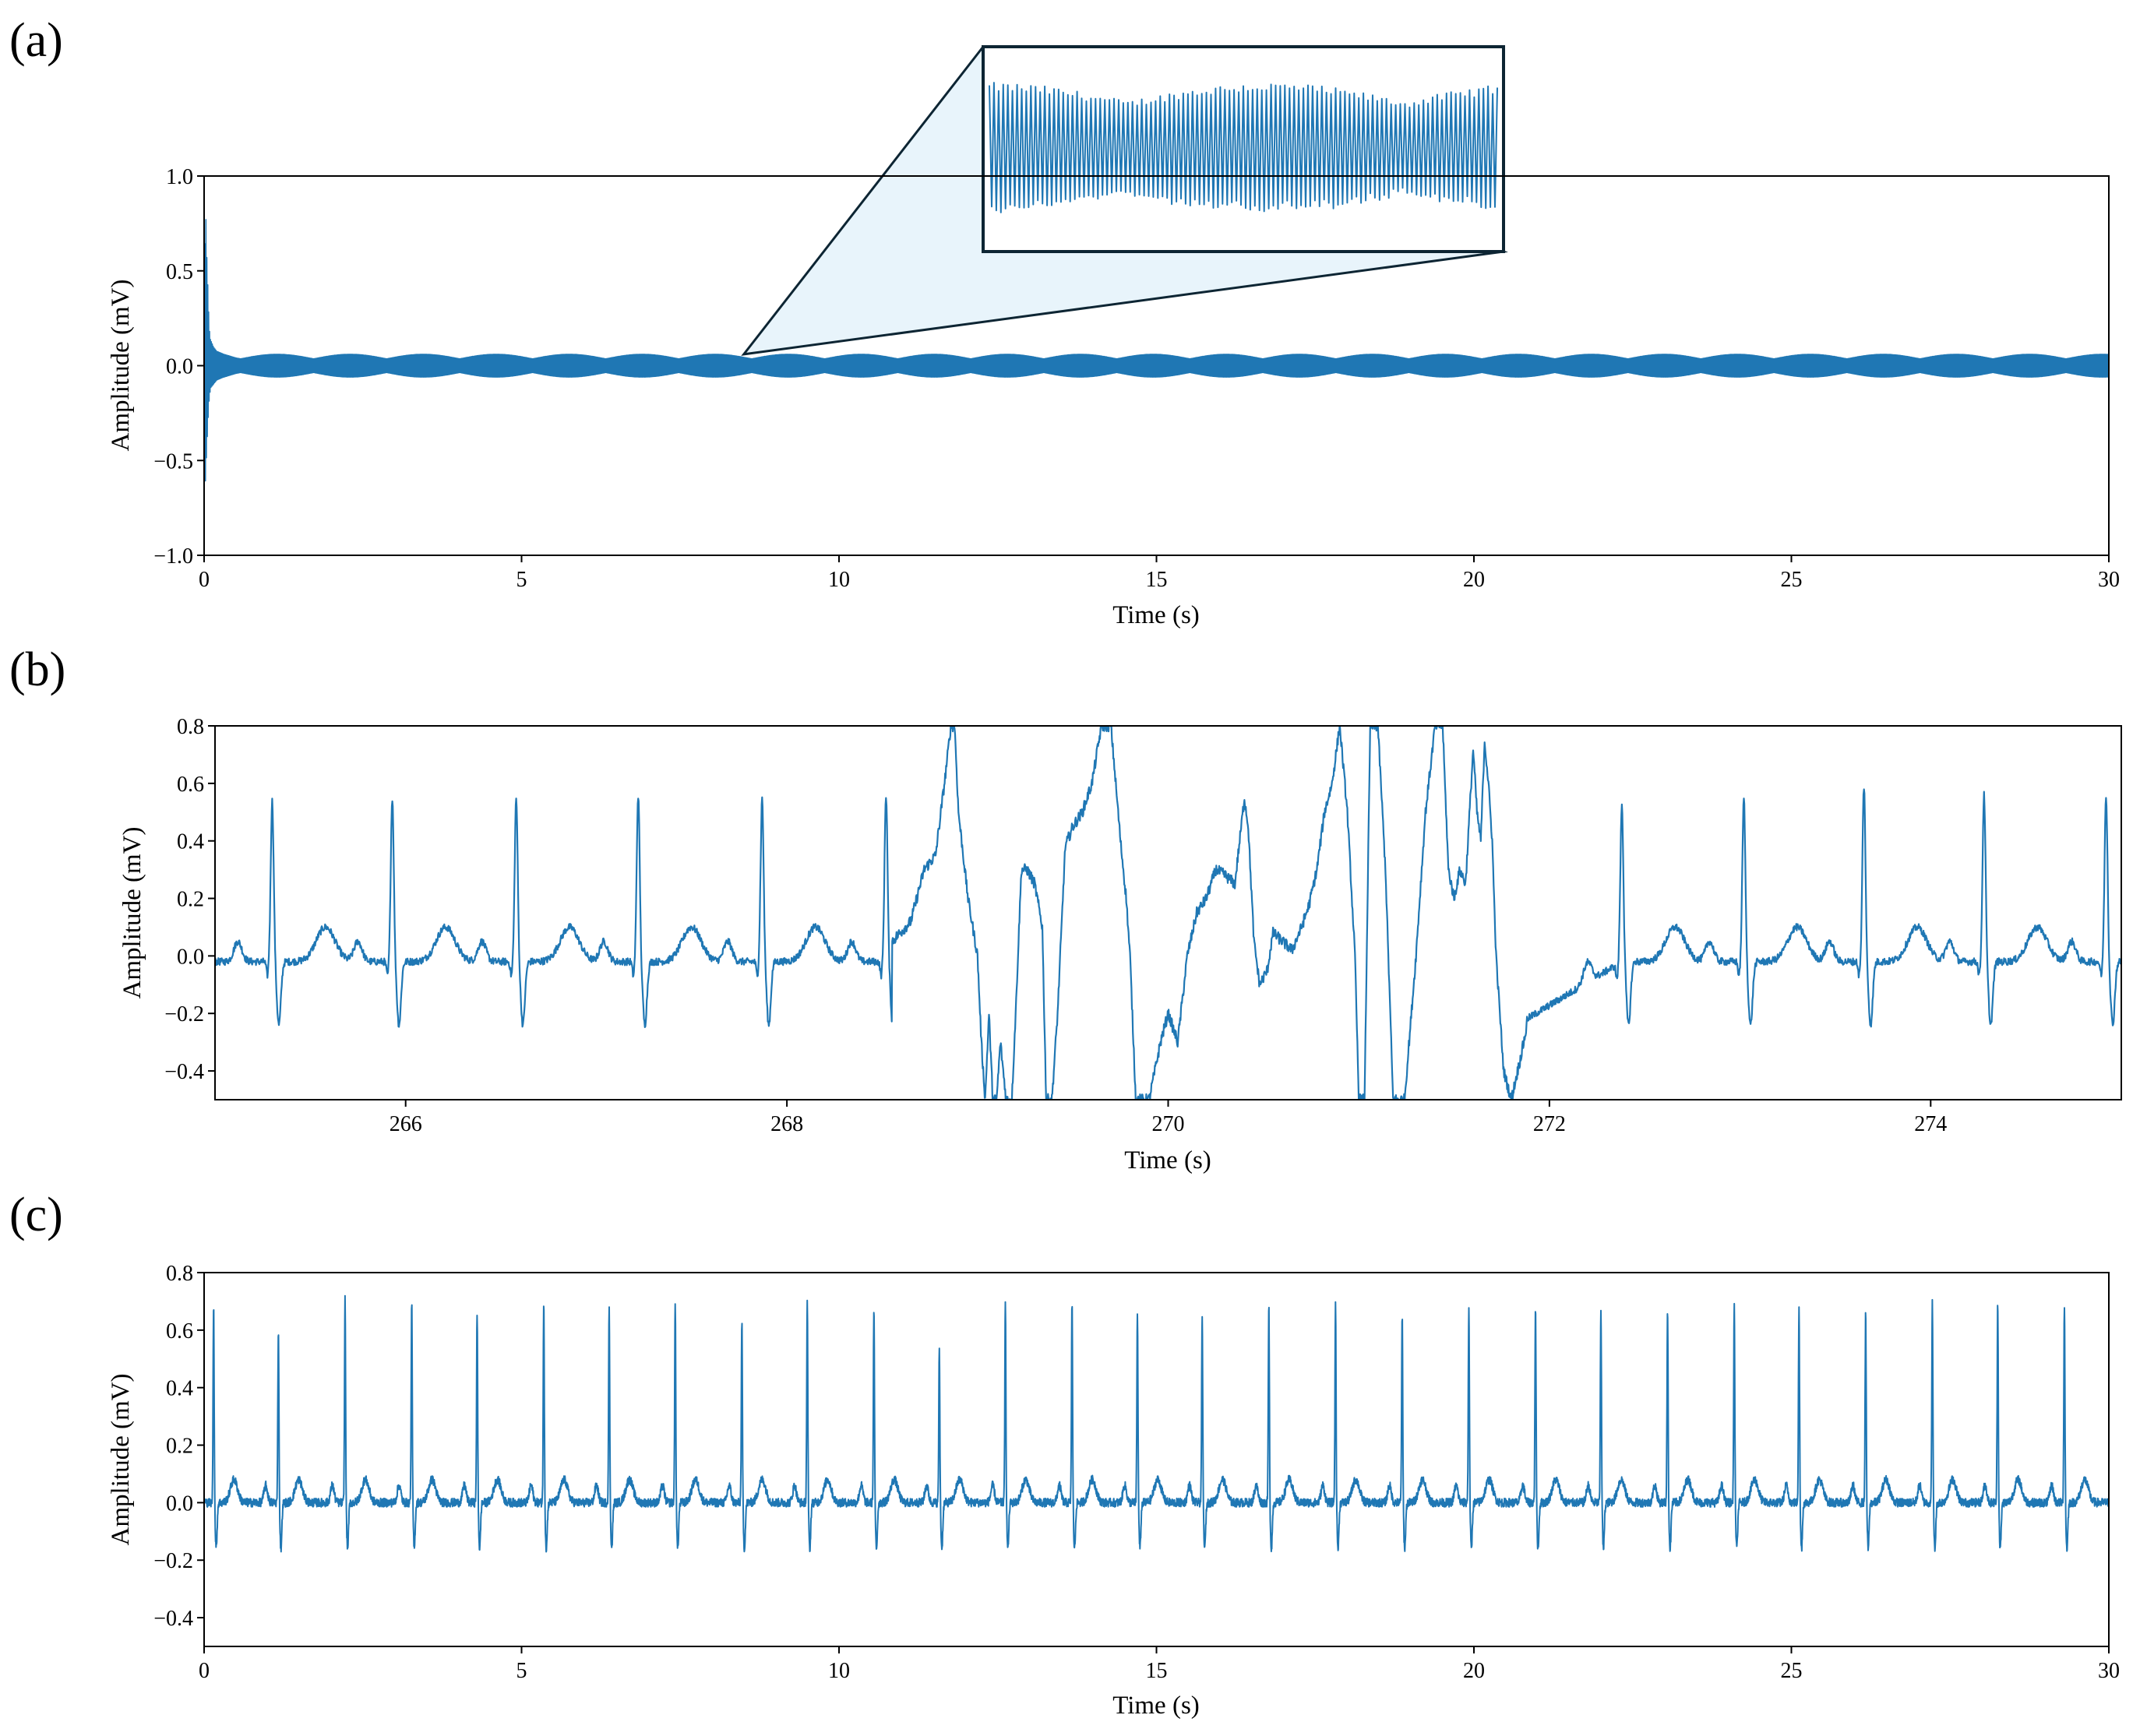 The height and width of the screenshot is (1736, 2140). I want to click on x-axis-label-a: Time (s), so click(1156, 615).